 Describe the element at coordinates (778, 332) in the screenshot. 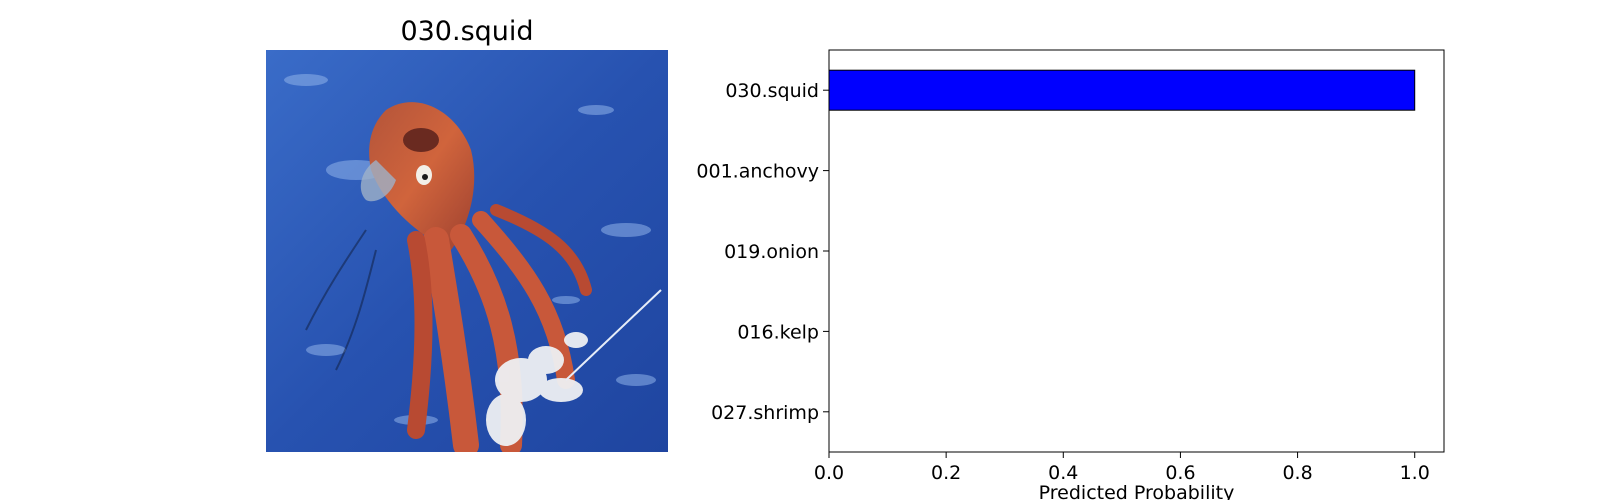

I see `y-tick-label: 016.kelp` at that location.